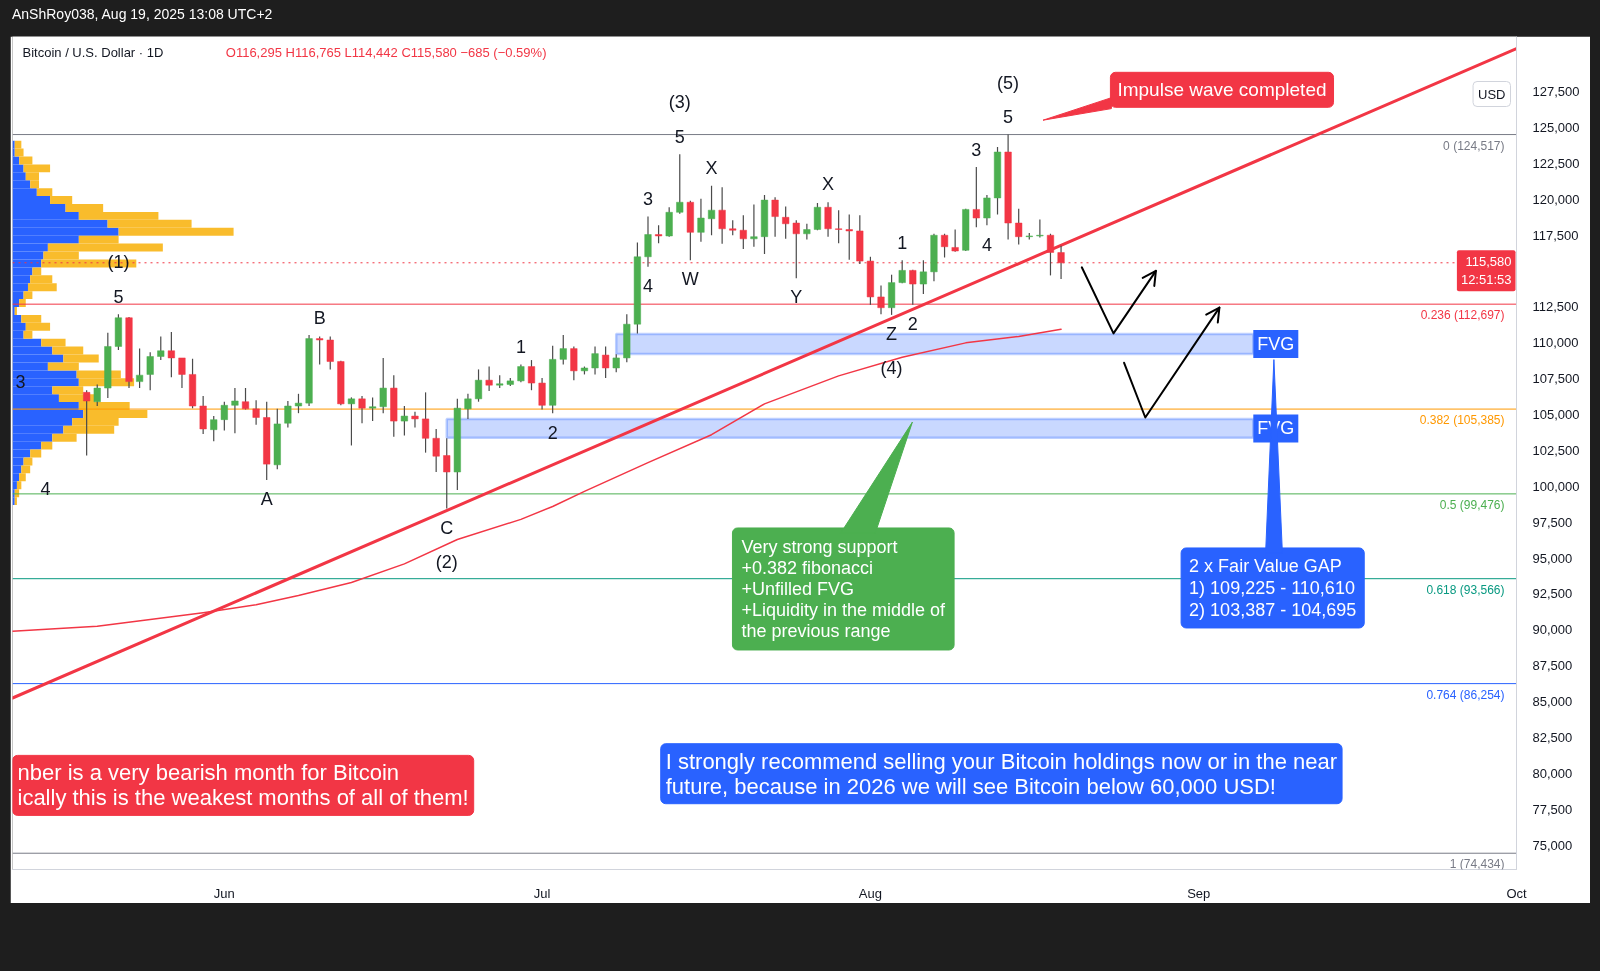 The image size is (1600, 971). What do you see at coordinates (1552, 522) in the screenshot?
I see `y-tick-label: 97,500` at bounding box center [1552, 522].